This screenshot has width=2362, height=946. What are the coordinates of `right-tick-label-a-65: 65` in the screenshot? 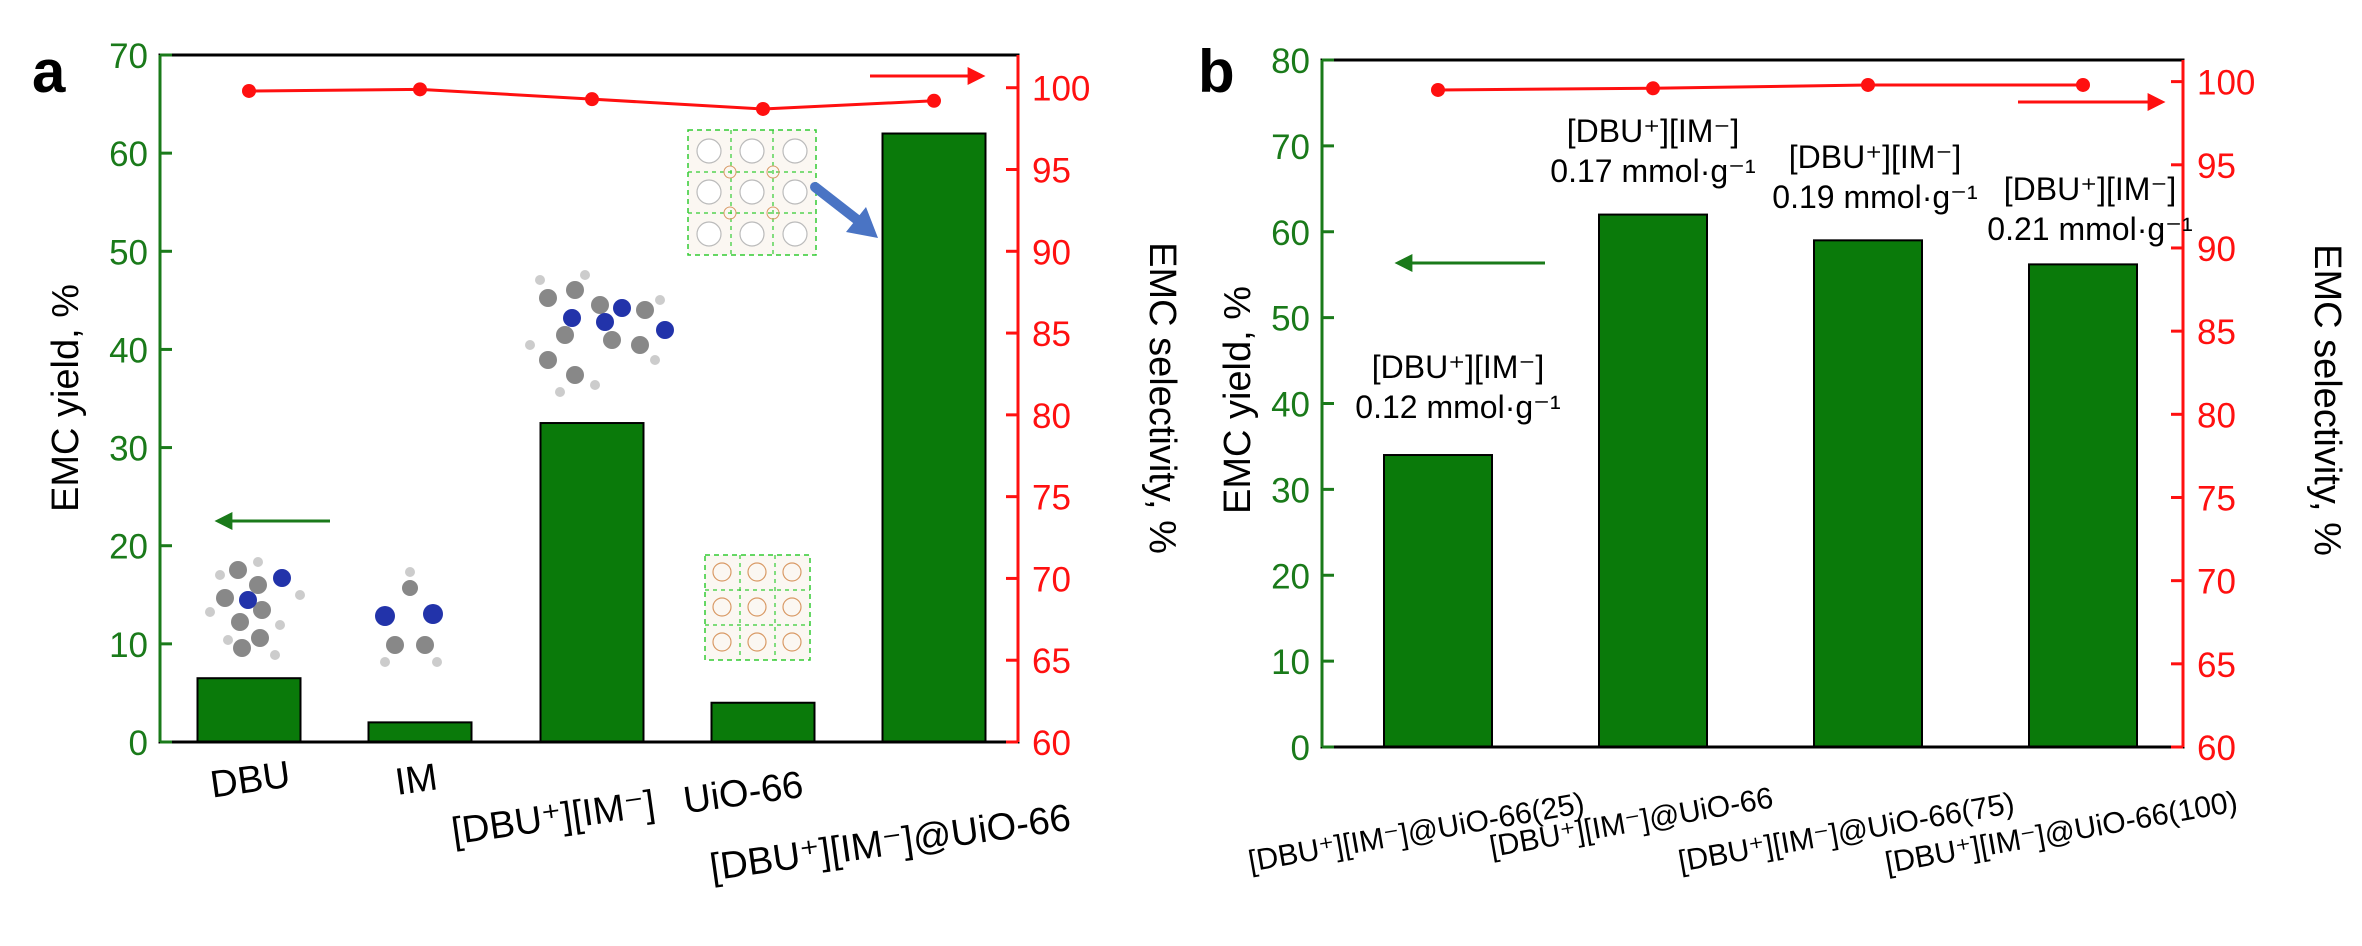 It's located at (1051, 661).